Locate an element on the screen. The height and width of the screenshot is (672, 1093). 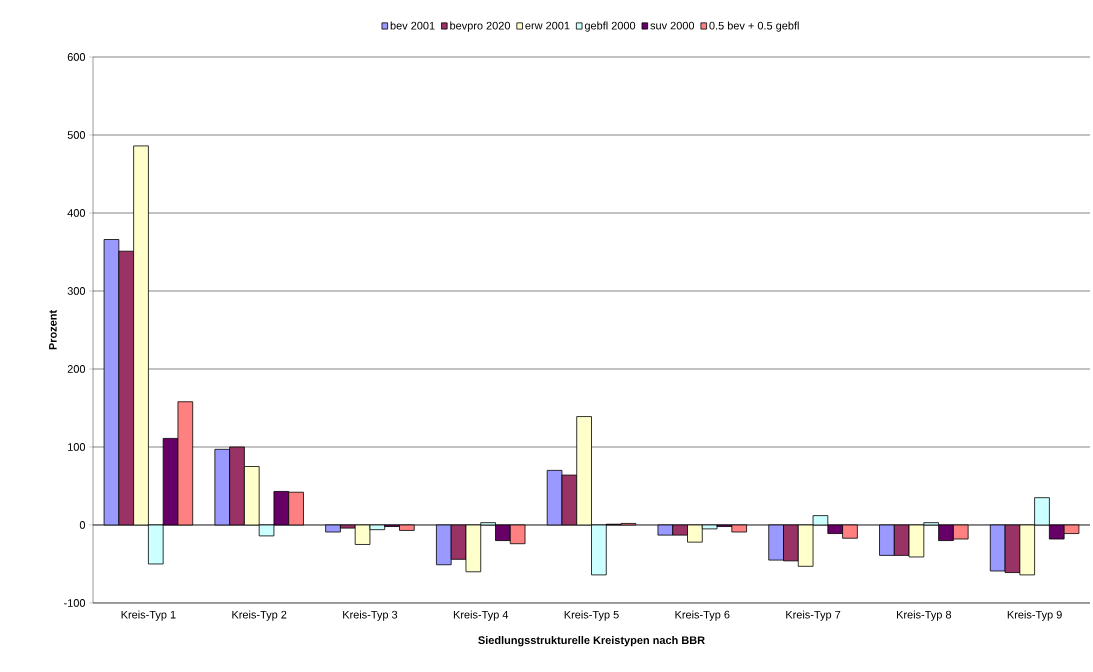
legend-label: bevpro 2020 is located at coordinates (480, 26).